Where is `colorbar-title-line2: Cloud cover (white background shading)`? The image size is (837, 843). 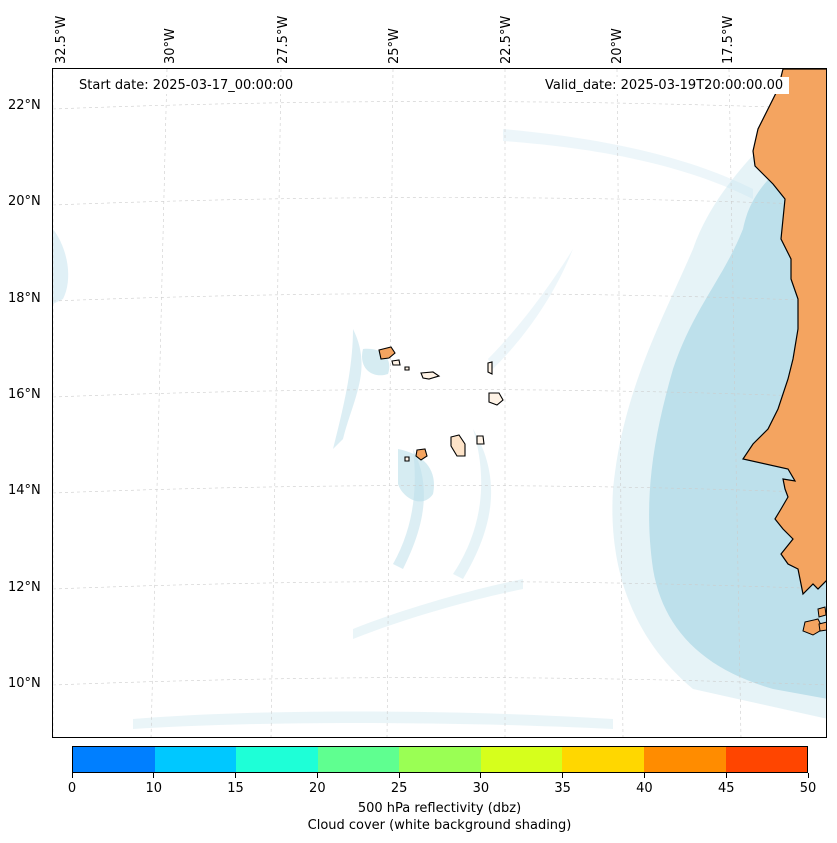 colorbar-title-line2: Cloud cover (white background shading) is located at coordinates (439, 825).